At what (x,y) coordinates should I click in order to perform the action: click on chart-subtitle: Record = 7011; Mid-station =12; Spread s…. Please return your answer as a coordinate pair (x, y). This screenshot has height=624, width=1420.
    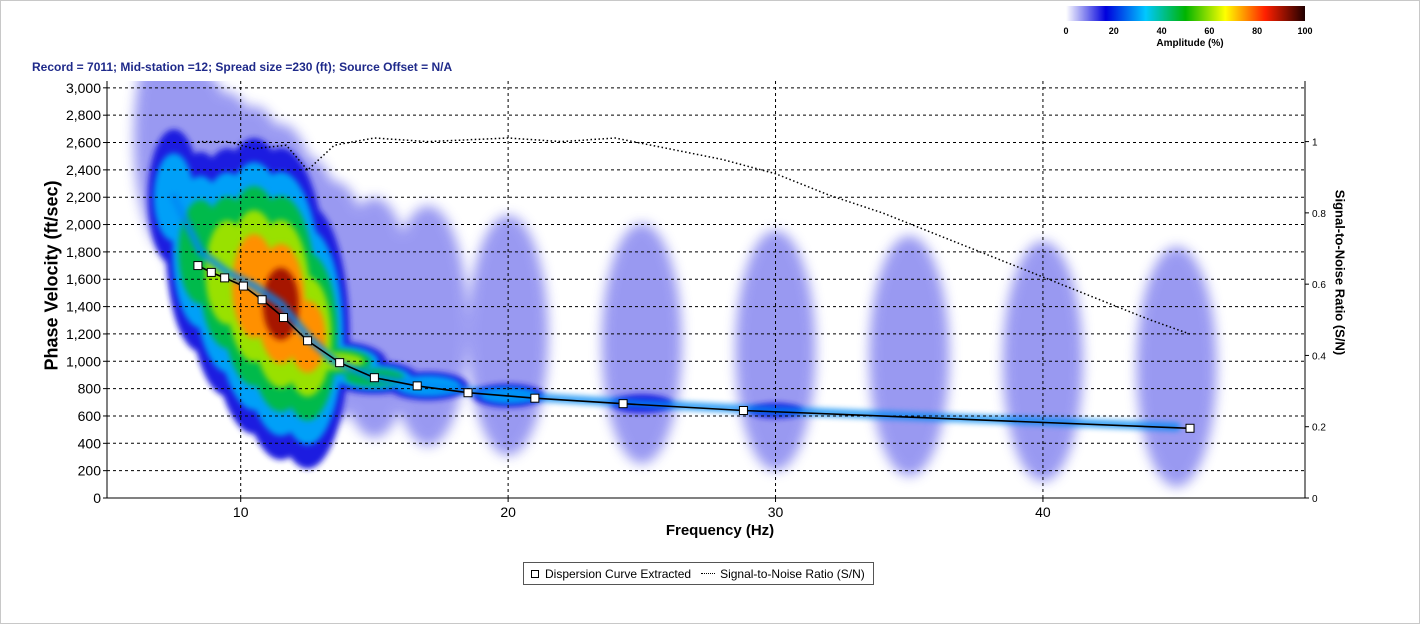
    Looking at the image, I should click on (242, 67).